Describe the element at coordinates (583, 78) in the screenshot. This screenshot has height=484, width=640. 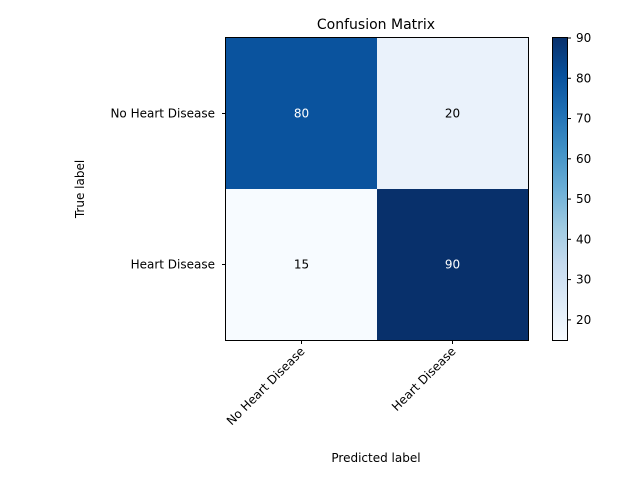
I see `colorbar-tick-label: 80` at that location.